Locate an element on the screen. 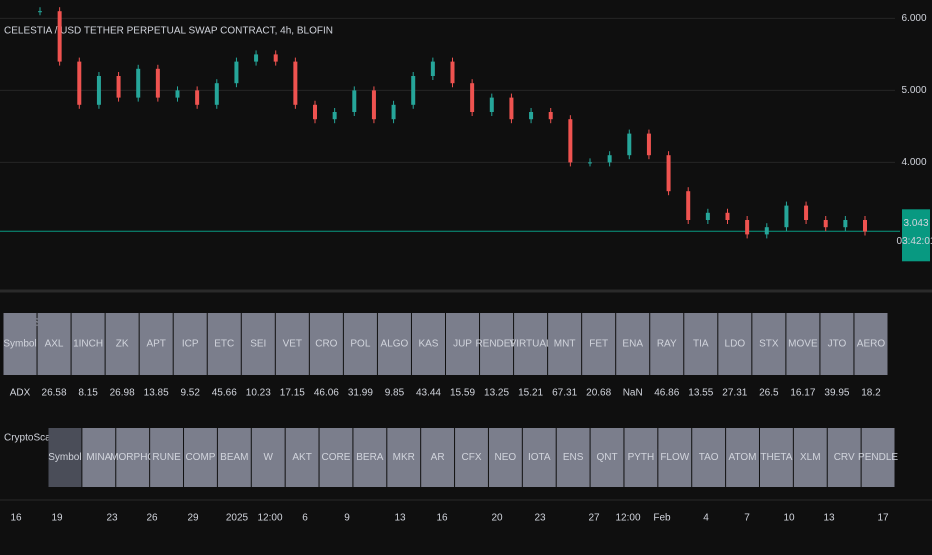 This screenshot has width=932, height=555. header-text: FLOW is located at coordinates (674, 457).